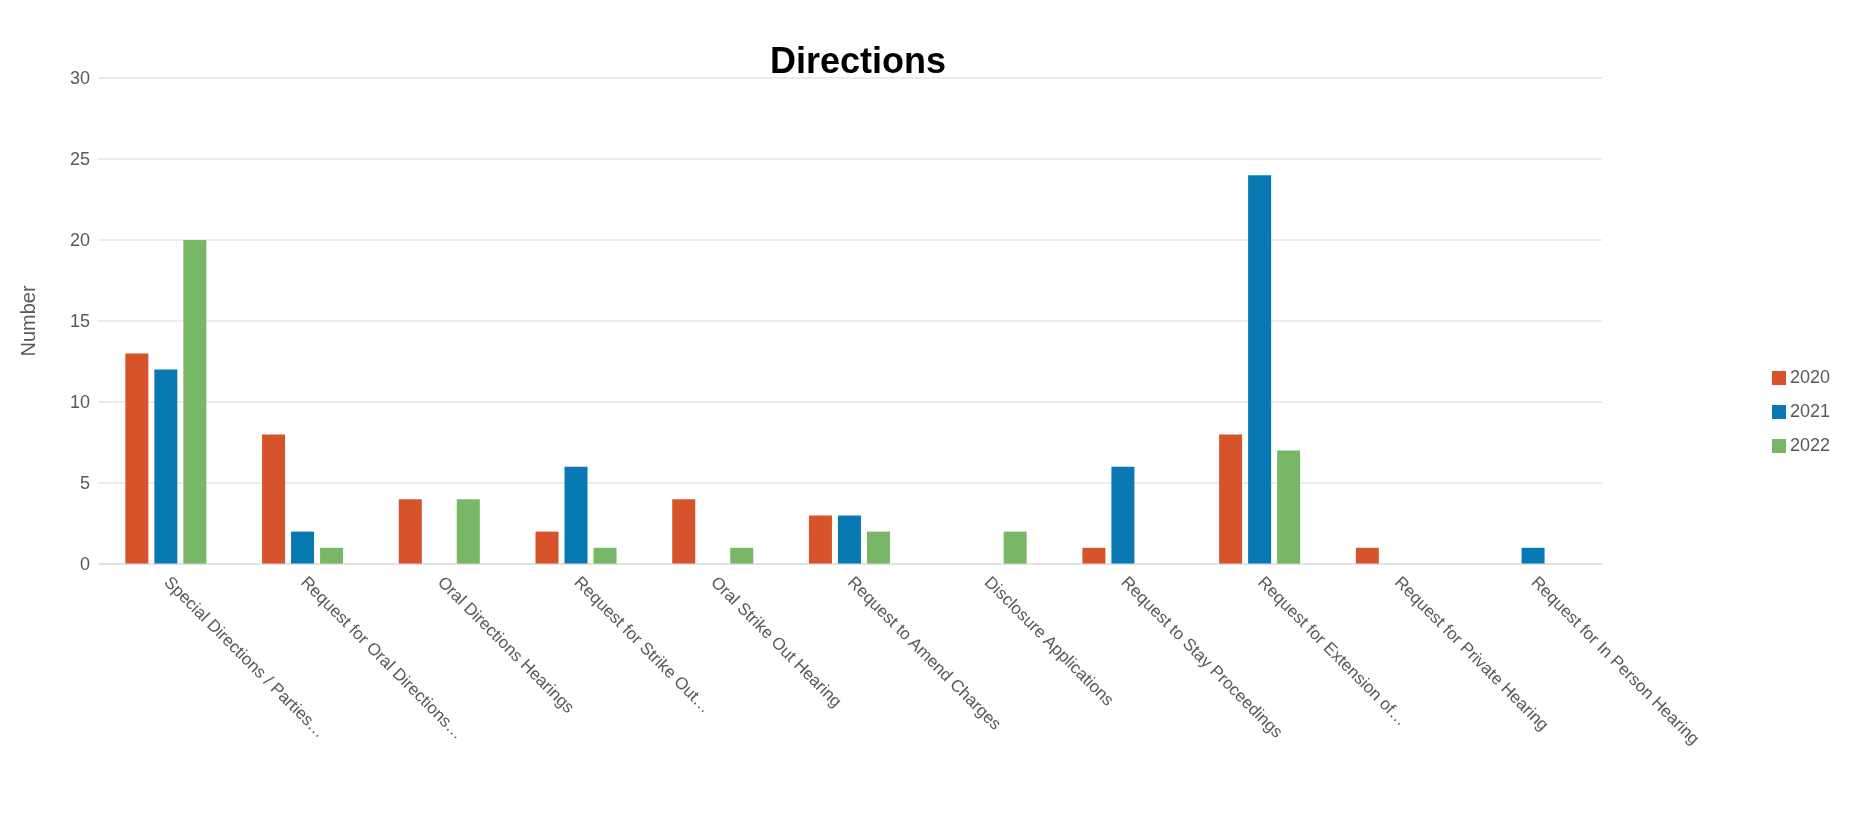 Image resolution: width=1868 pixels, height=822 pixels. I want to click on legend-label: 2022, so click(1809, 445).